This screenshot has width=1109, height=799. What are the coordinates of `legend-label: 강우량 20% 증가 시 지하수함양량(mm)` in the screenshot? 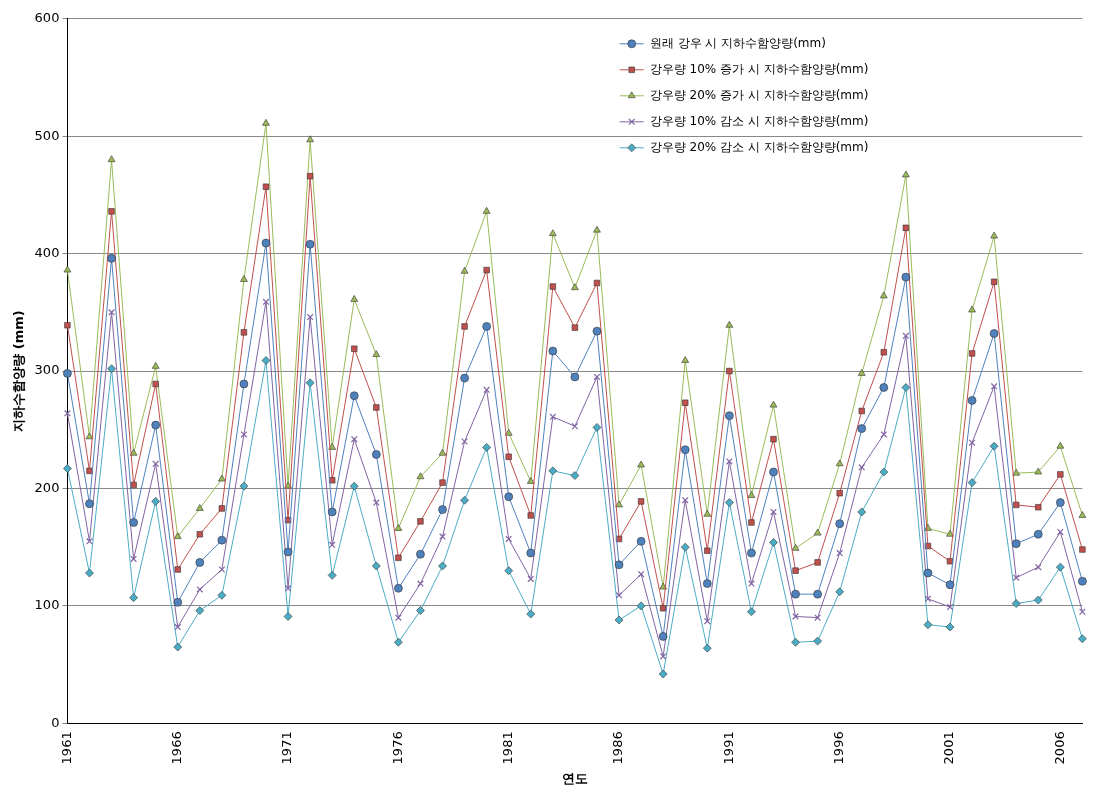 It's located at (759, 94).